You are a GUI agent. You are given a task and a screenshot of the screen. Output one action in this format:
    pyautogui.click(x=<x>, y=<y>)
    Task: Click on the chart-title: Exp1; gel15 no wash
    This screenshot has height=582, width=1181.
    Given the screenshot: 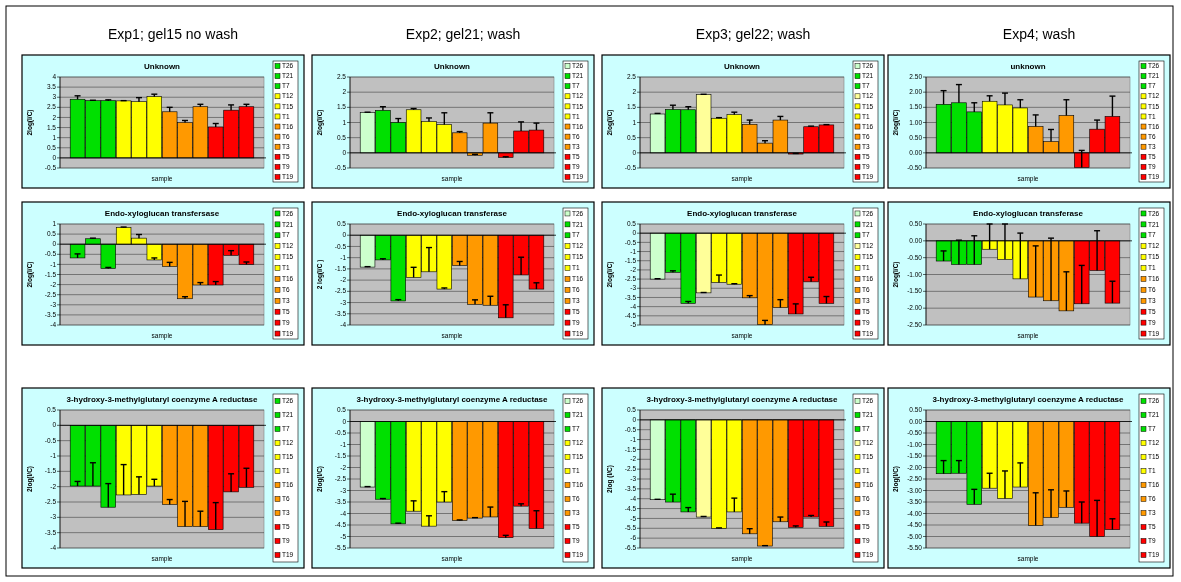 What is the action you would take?
    pyautogui.click(x=173, y=34)
    